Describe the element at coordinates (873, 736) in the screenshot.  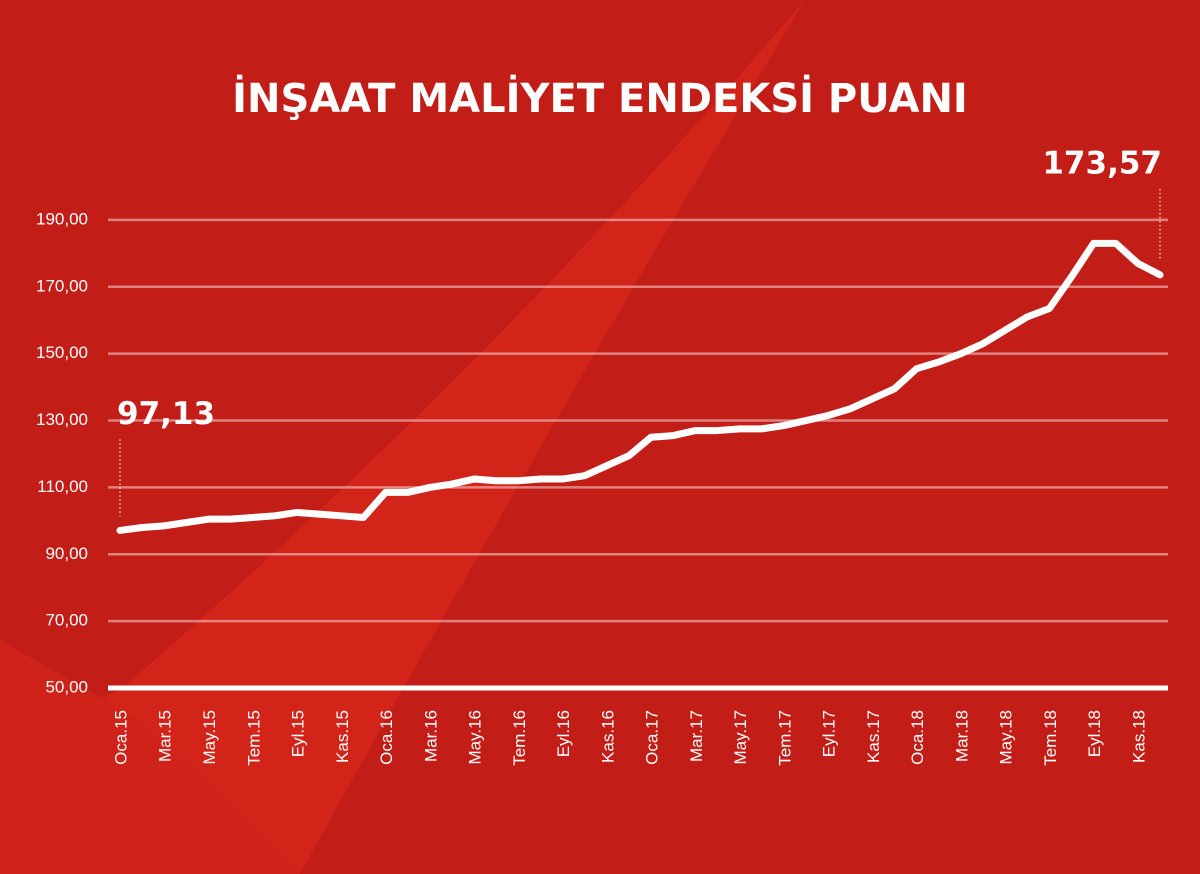
I see `x-tick-label: Kas.17` at that location.